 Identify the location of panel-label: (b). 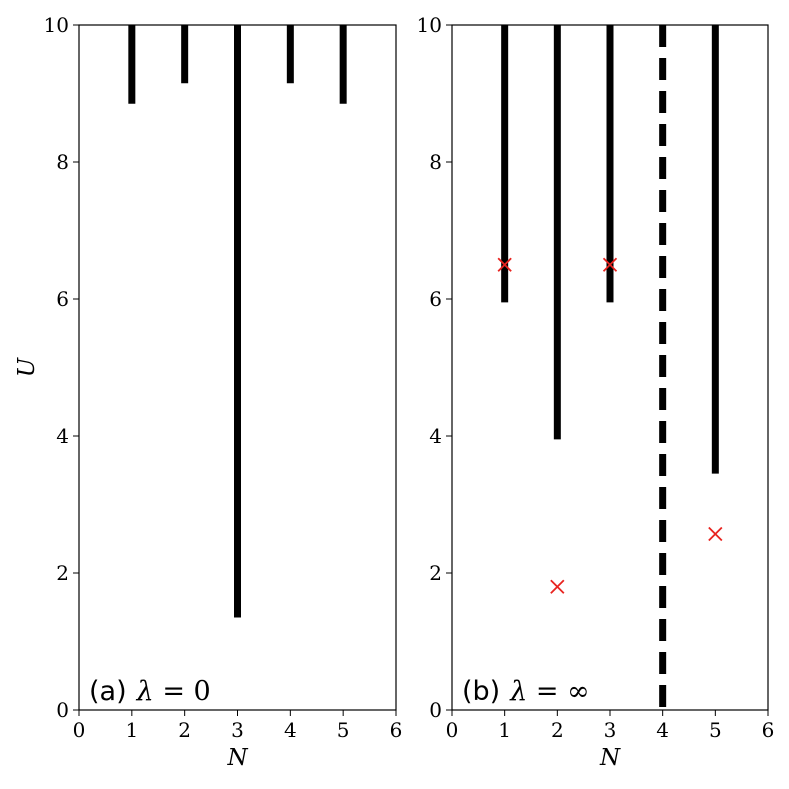
(481, 691).